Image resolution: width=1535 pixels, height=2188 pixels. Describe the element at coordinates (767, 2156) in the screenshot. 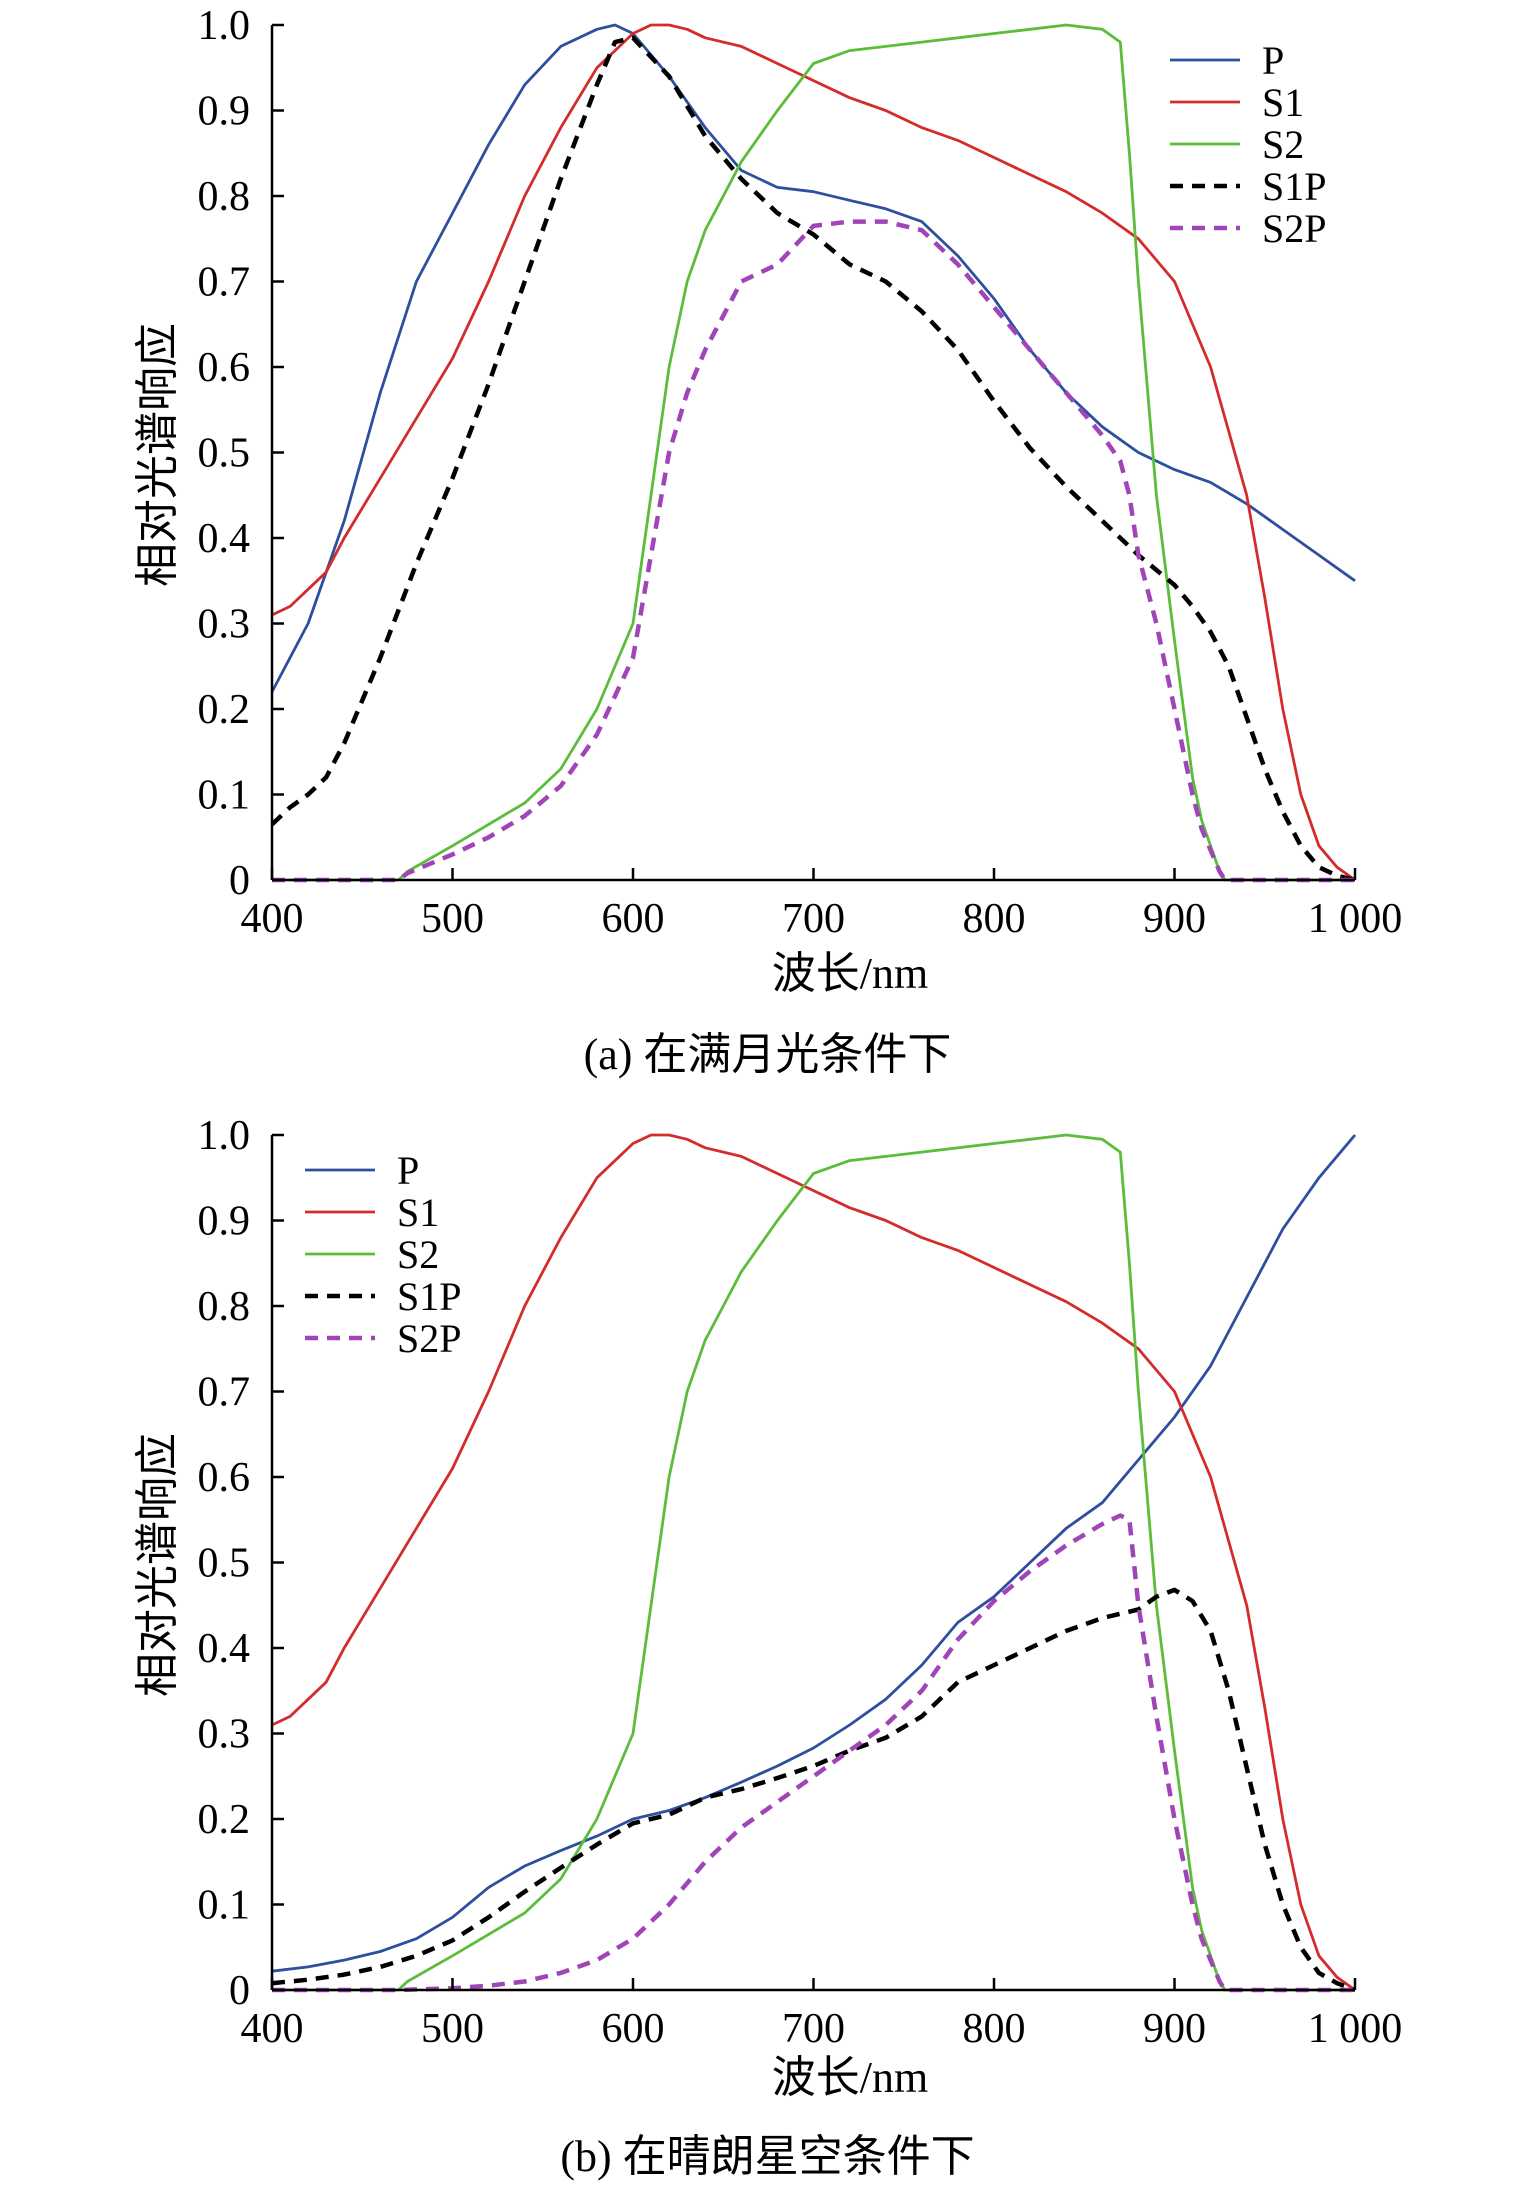

I see `caption-b: (b) 在晴朗星空条件下` at that location.